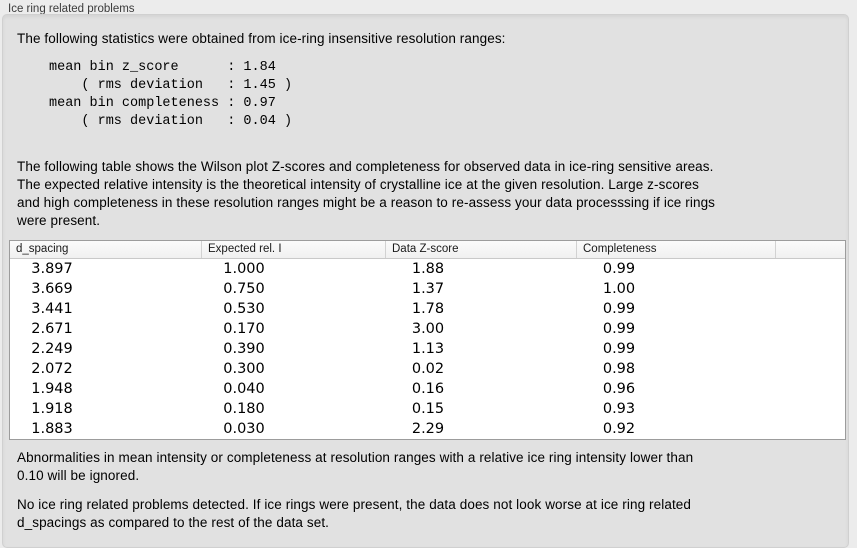 Image resolution: width=857 pixels, height=548 pixels. I want to click on cell-d-spacing: 1.948, so click(52, 389).